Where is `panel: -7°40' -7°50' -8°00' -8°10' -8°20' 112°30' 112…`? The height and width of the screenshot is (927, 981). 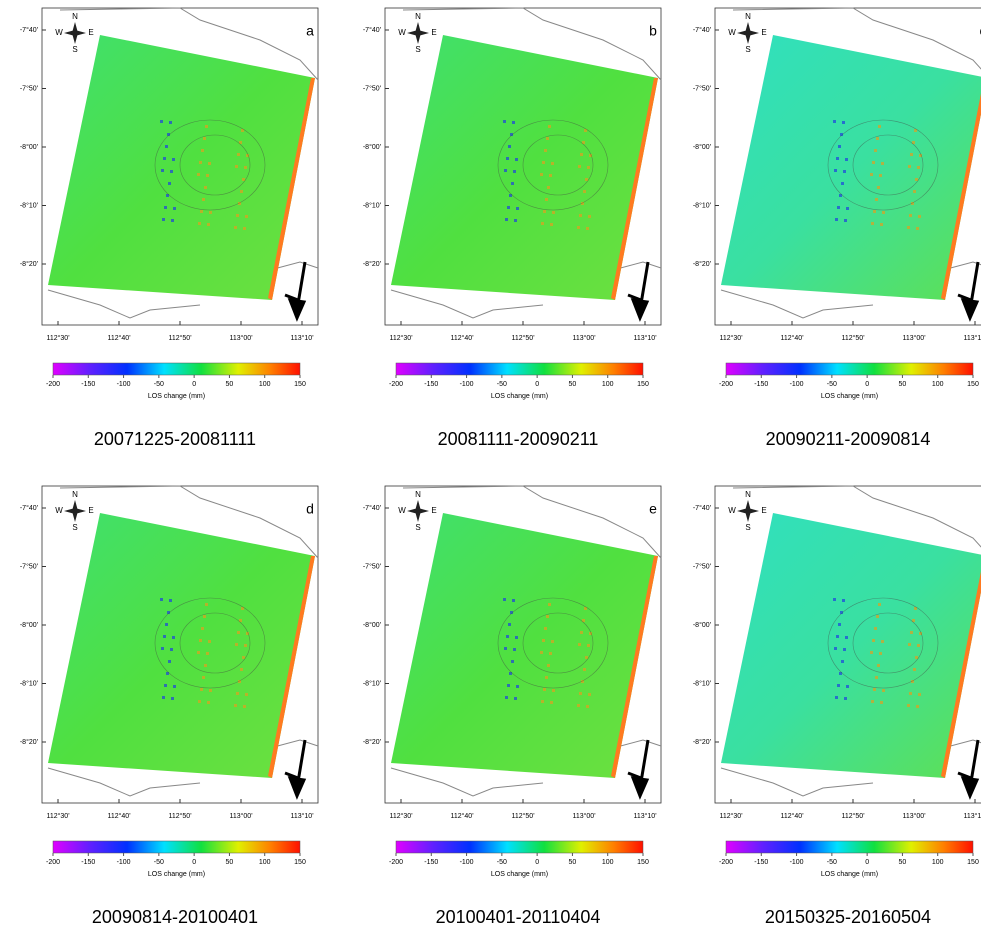
panel: -7°40' -7°50' -8°00' -8°10' -8°20' 112°30' 112… is located at coordinates (837, 228).